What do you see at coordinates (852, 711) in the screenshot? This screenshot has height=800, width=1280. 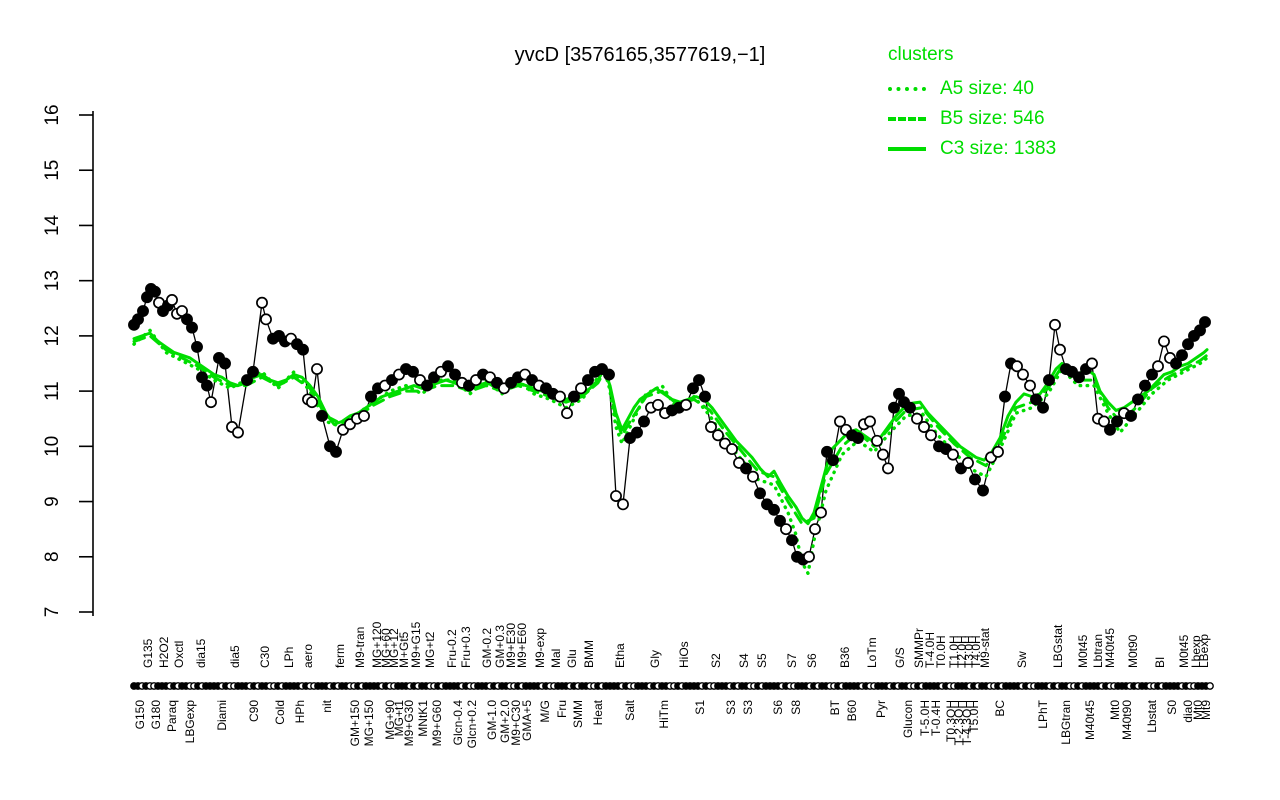 I see `x-axis-label: B60` at bounding box center [852, 711].